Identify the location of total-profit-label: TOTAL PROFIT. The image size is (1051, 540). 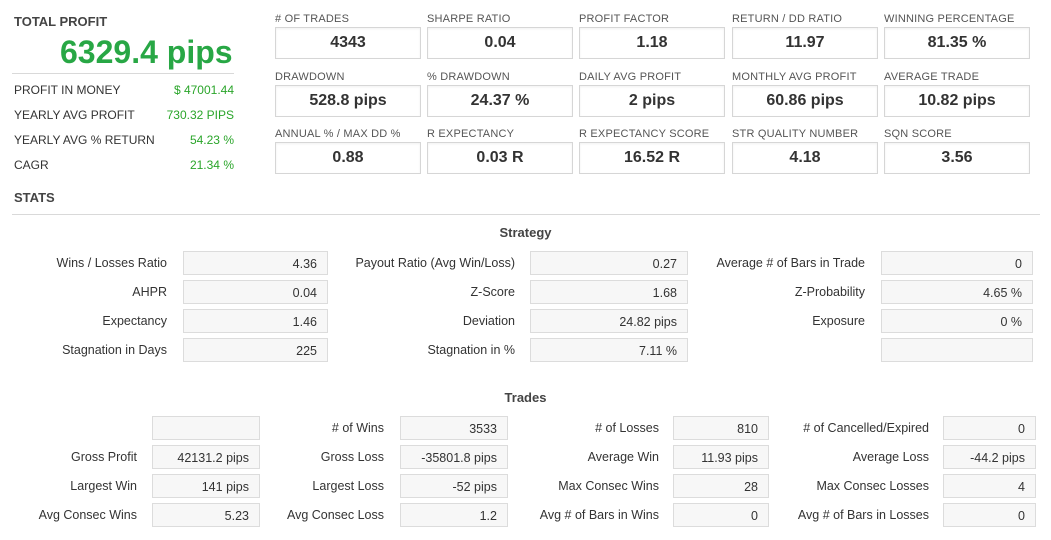
(61, 21).